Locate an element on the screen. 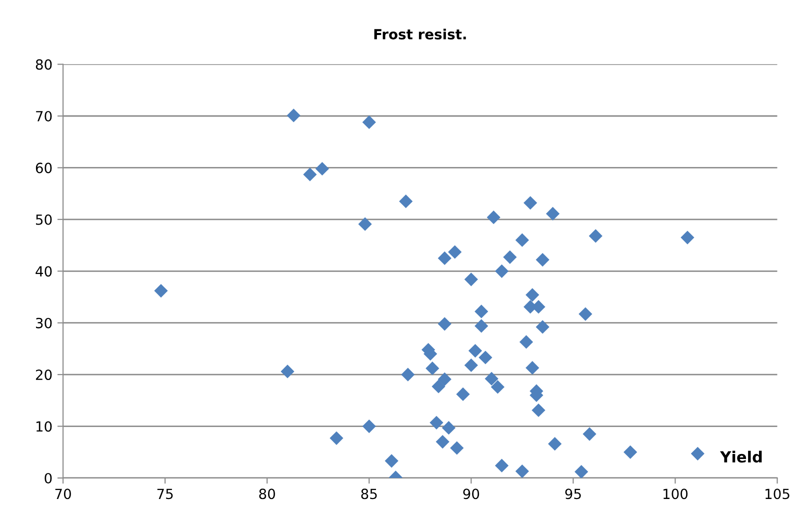 This screenshot has height=527, width=798. x-tick-label: 90 is located at coordinates (471, 494).